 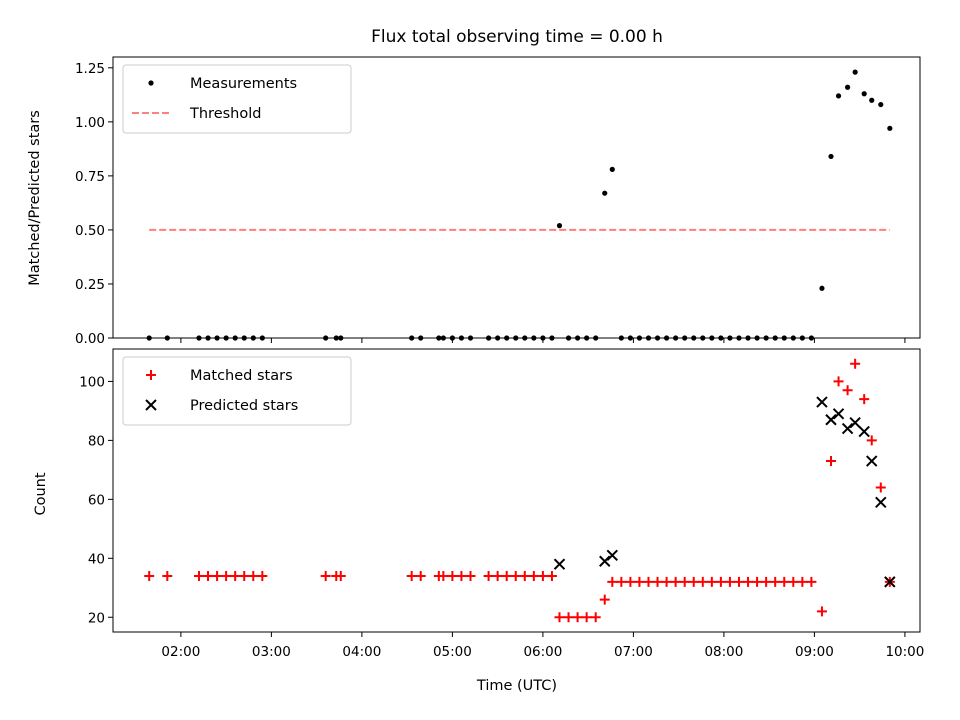 I want to click on bottom-y-tick-label: 20, so click(x=96, y=618).